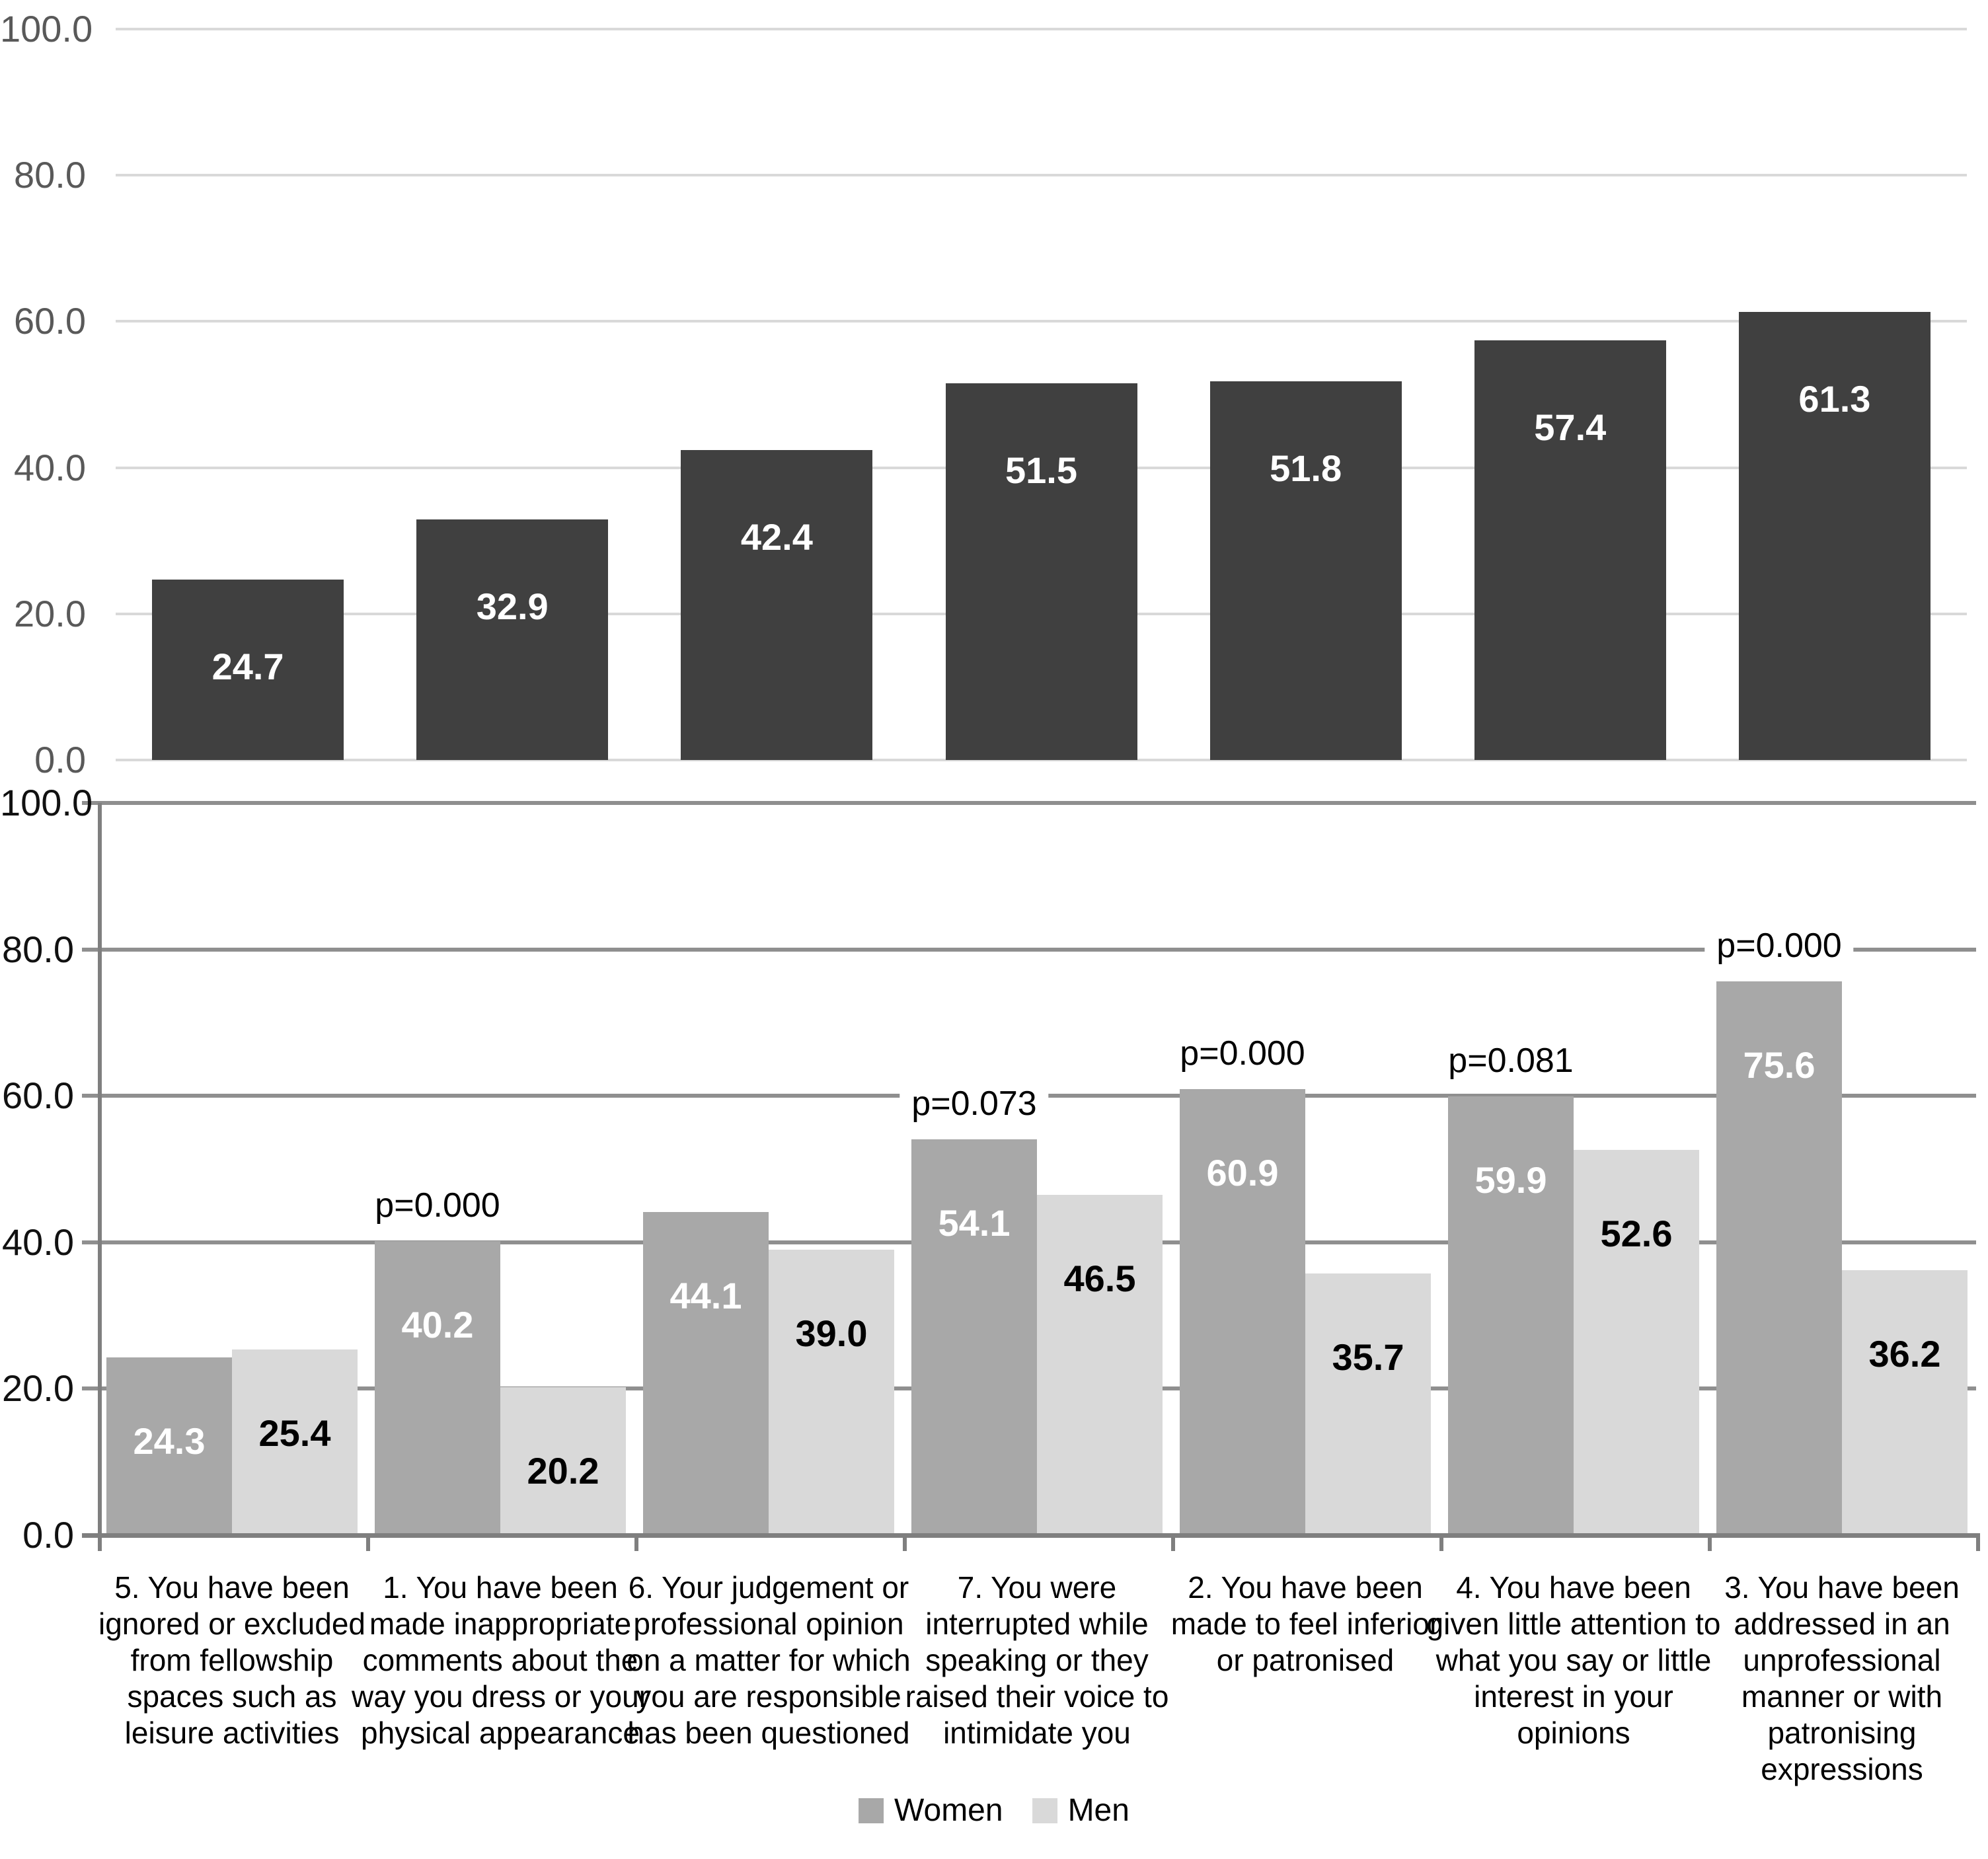 Image resolution: width=1988 pixels, height=1859 pixels. Describe the element at coordinates (38, 1388) in the screenshot. I see `bottom-y-tick-label: 20.0` at that location.